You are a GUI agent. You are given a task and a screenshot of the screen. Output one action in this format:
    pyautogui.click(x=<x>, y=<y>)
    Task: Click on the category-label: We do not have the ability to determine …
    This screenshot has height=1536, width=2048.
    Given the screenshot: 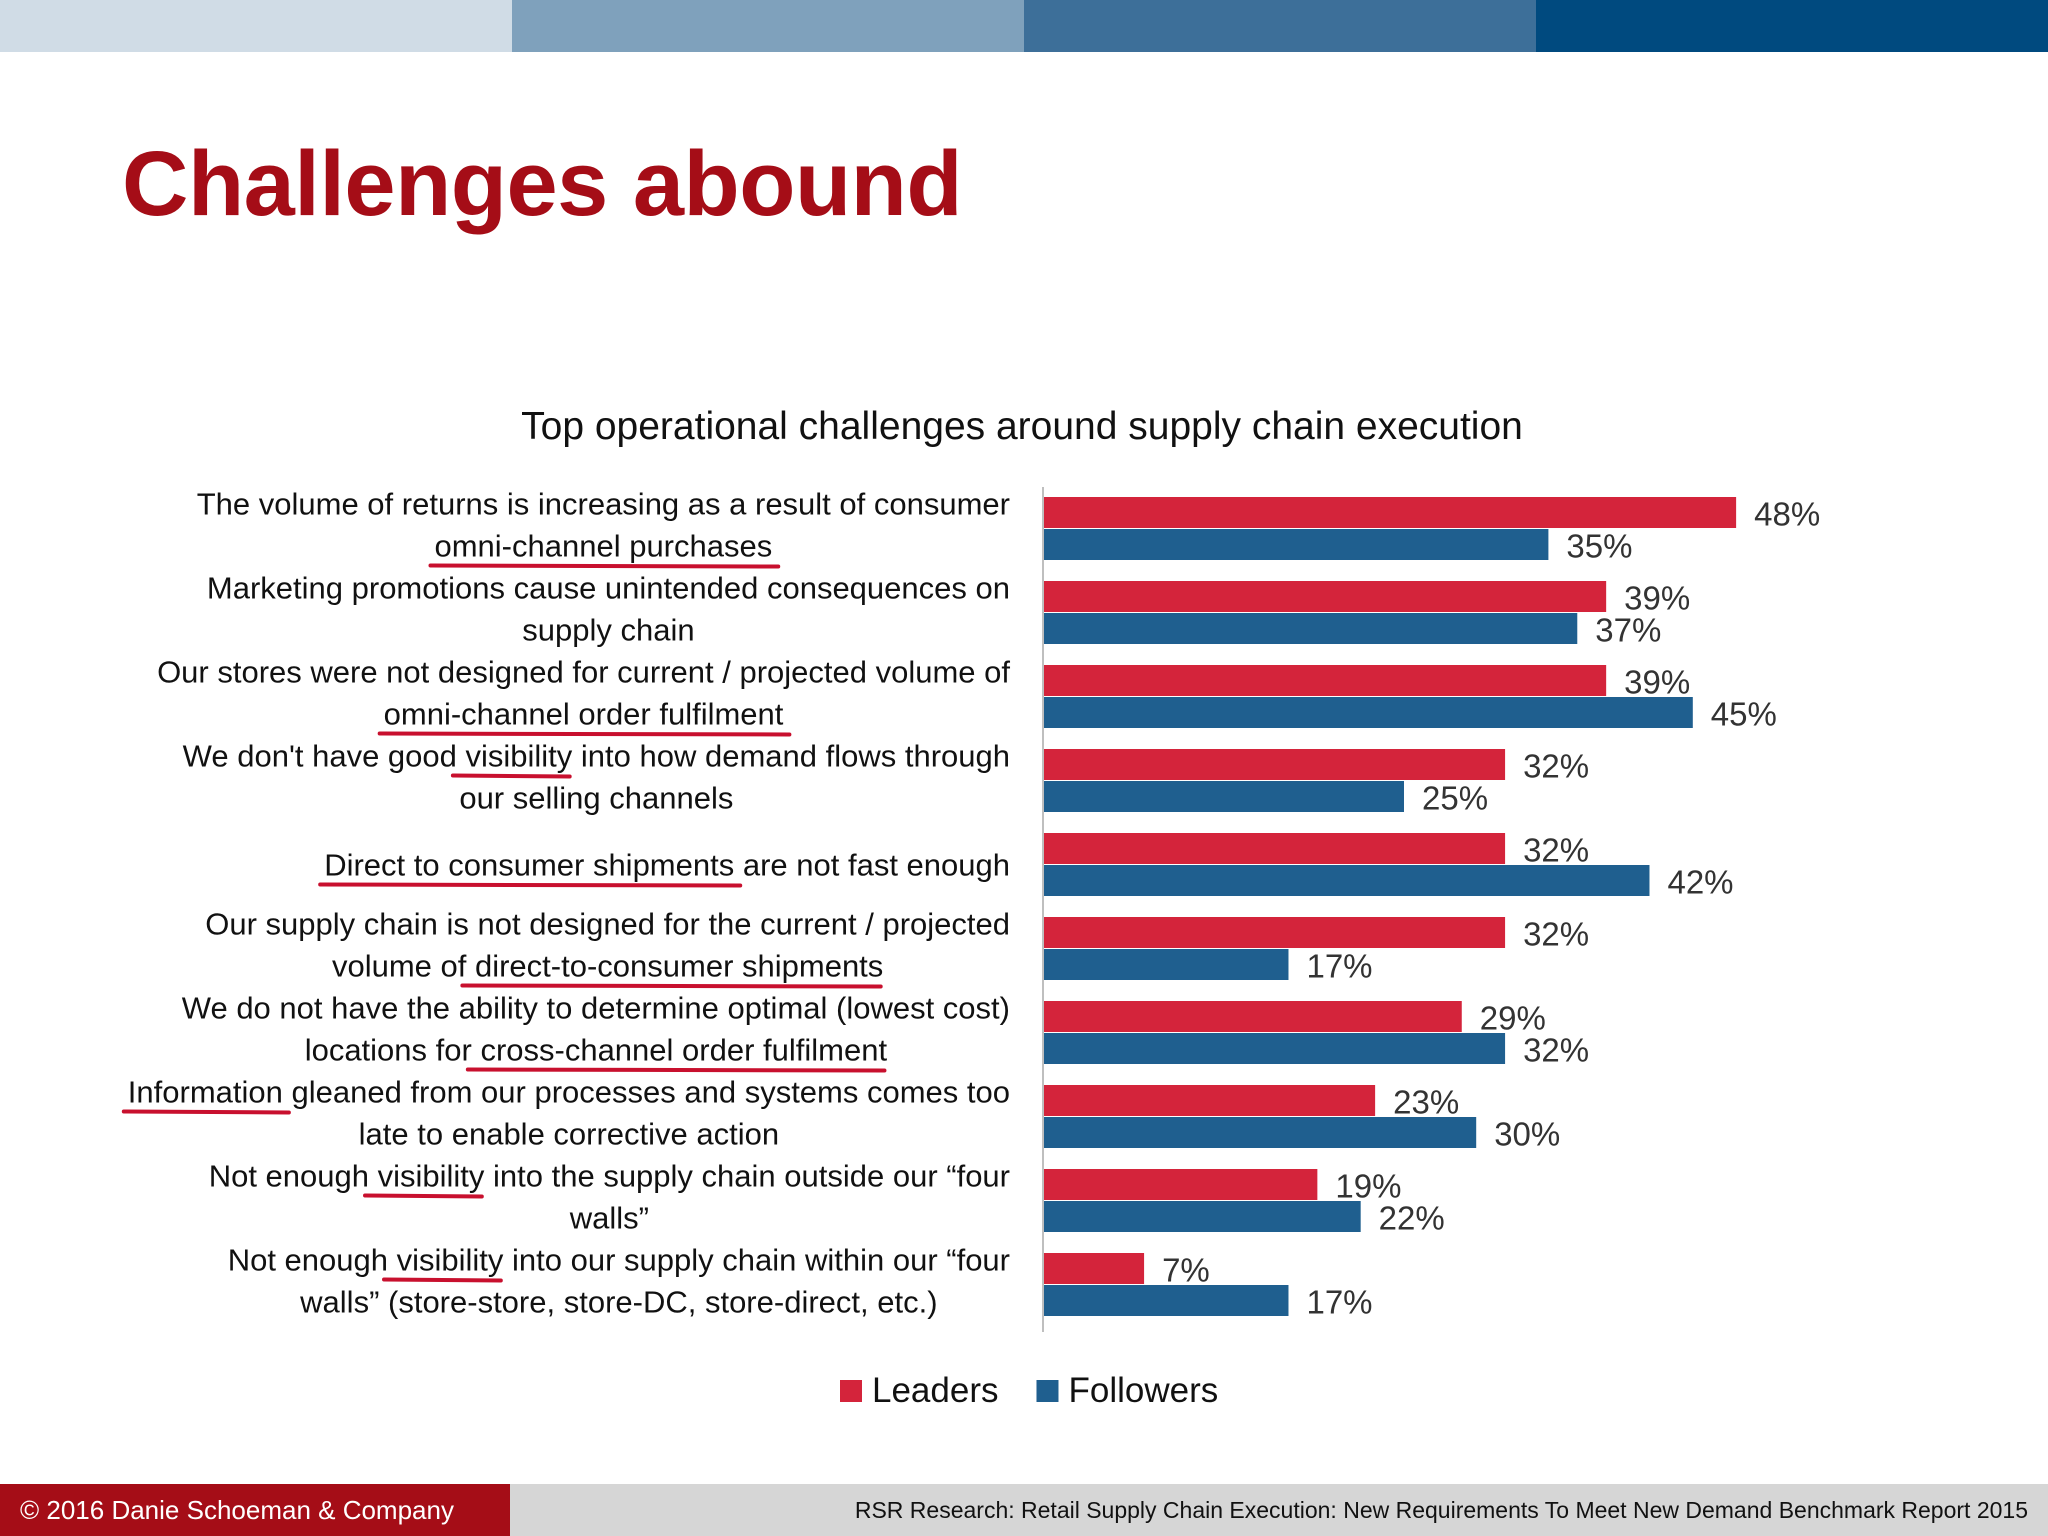 What is the action you would take?
    pyautogui.click(x=596, y=1008)
    